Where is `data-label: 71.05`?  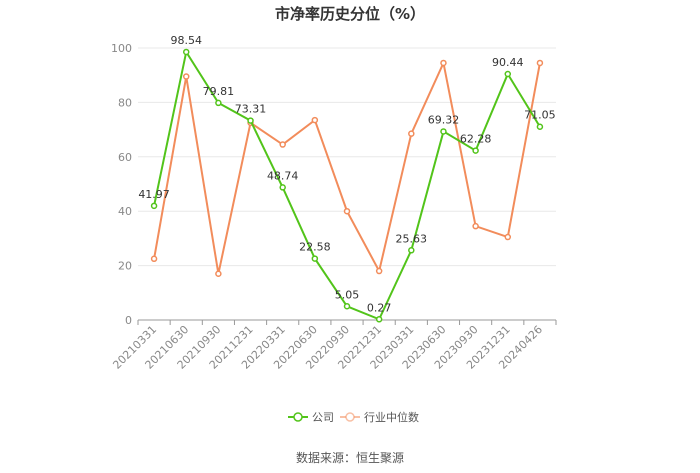
data-label: 71.05 is located at coordinates (540, 115).